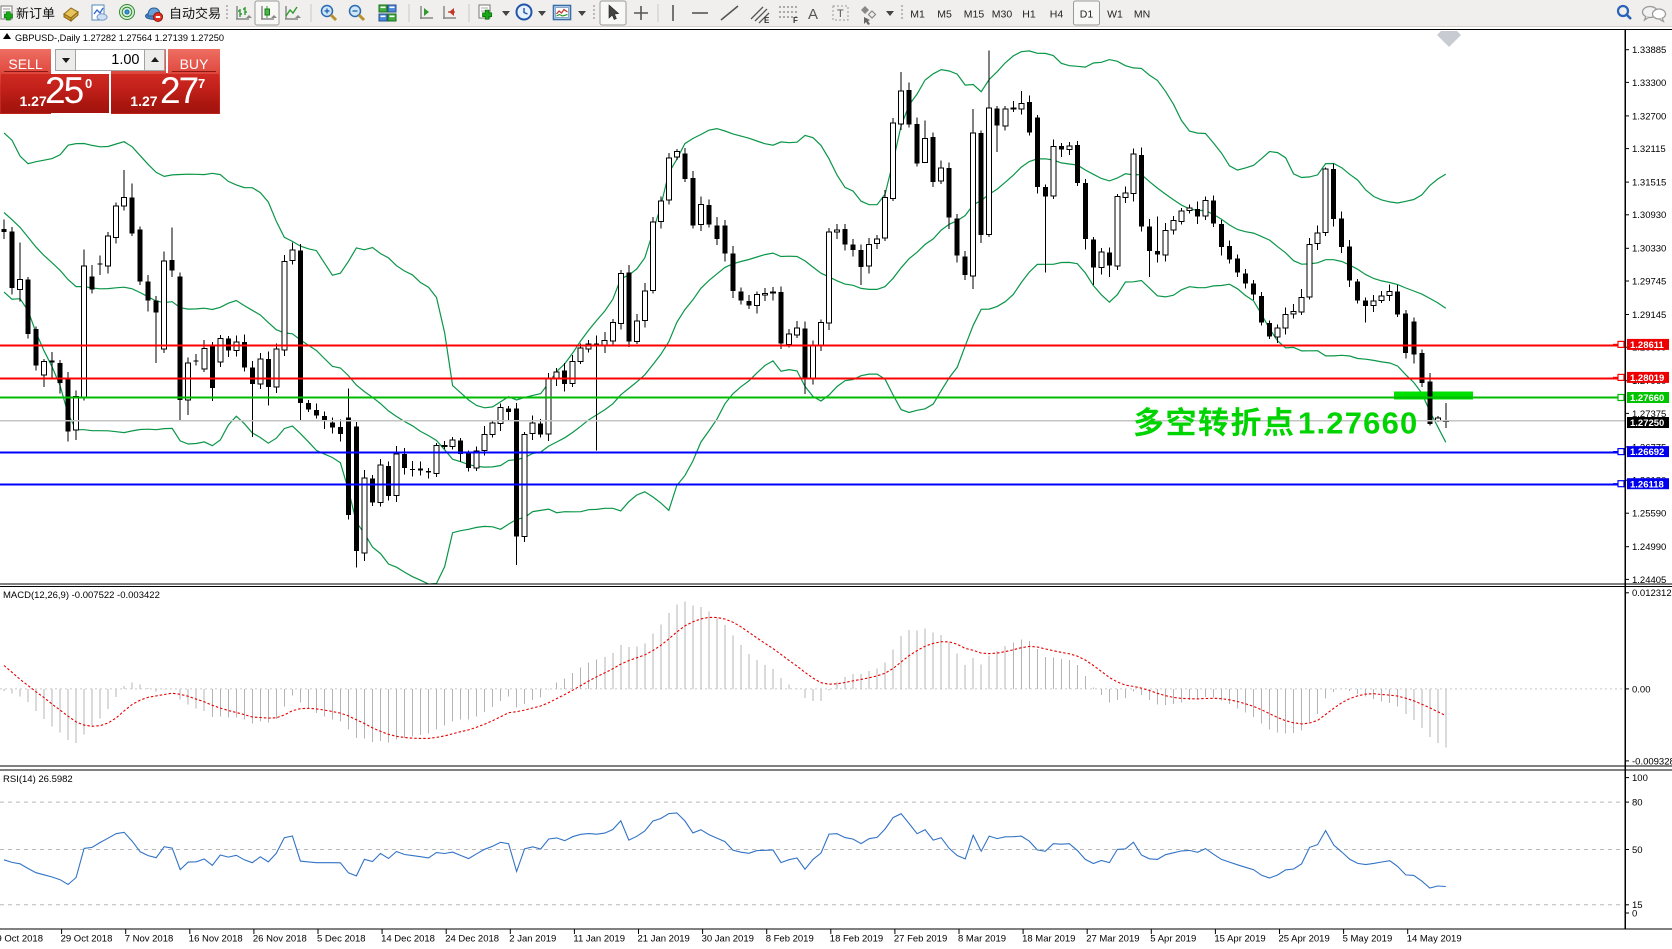  I want to click on svg-text: 27 Feb 2019, so click(920, 939).